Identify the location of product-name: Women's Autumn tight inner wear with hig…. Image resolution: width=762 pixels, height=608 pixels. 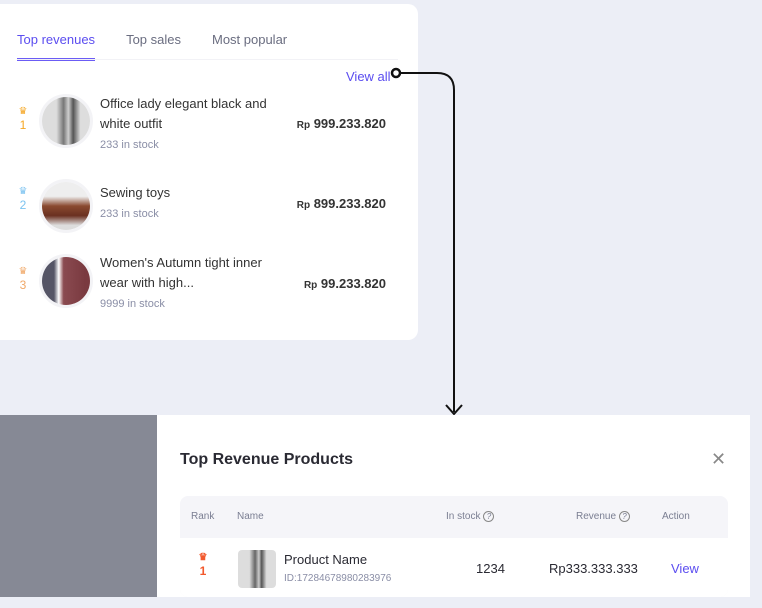
(181, 272).